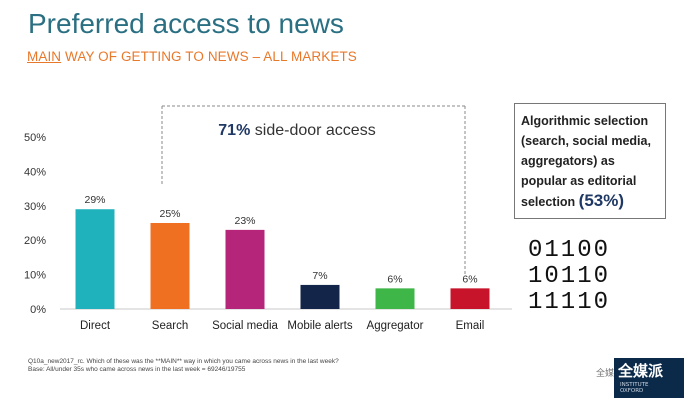 The width and height of the screenshot is (700, 407). What do you see at coordinates (395, 326) in the screenshot?
I see `x-tick-label: Aggregator` at bounding box center [395, 326].